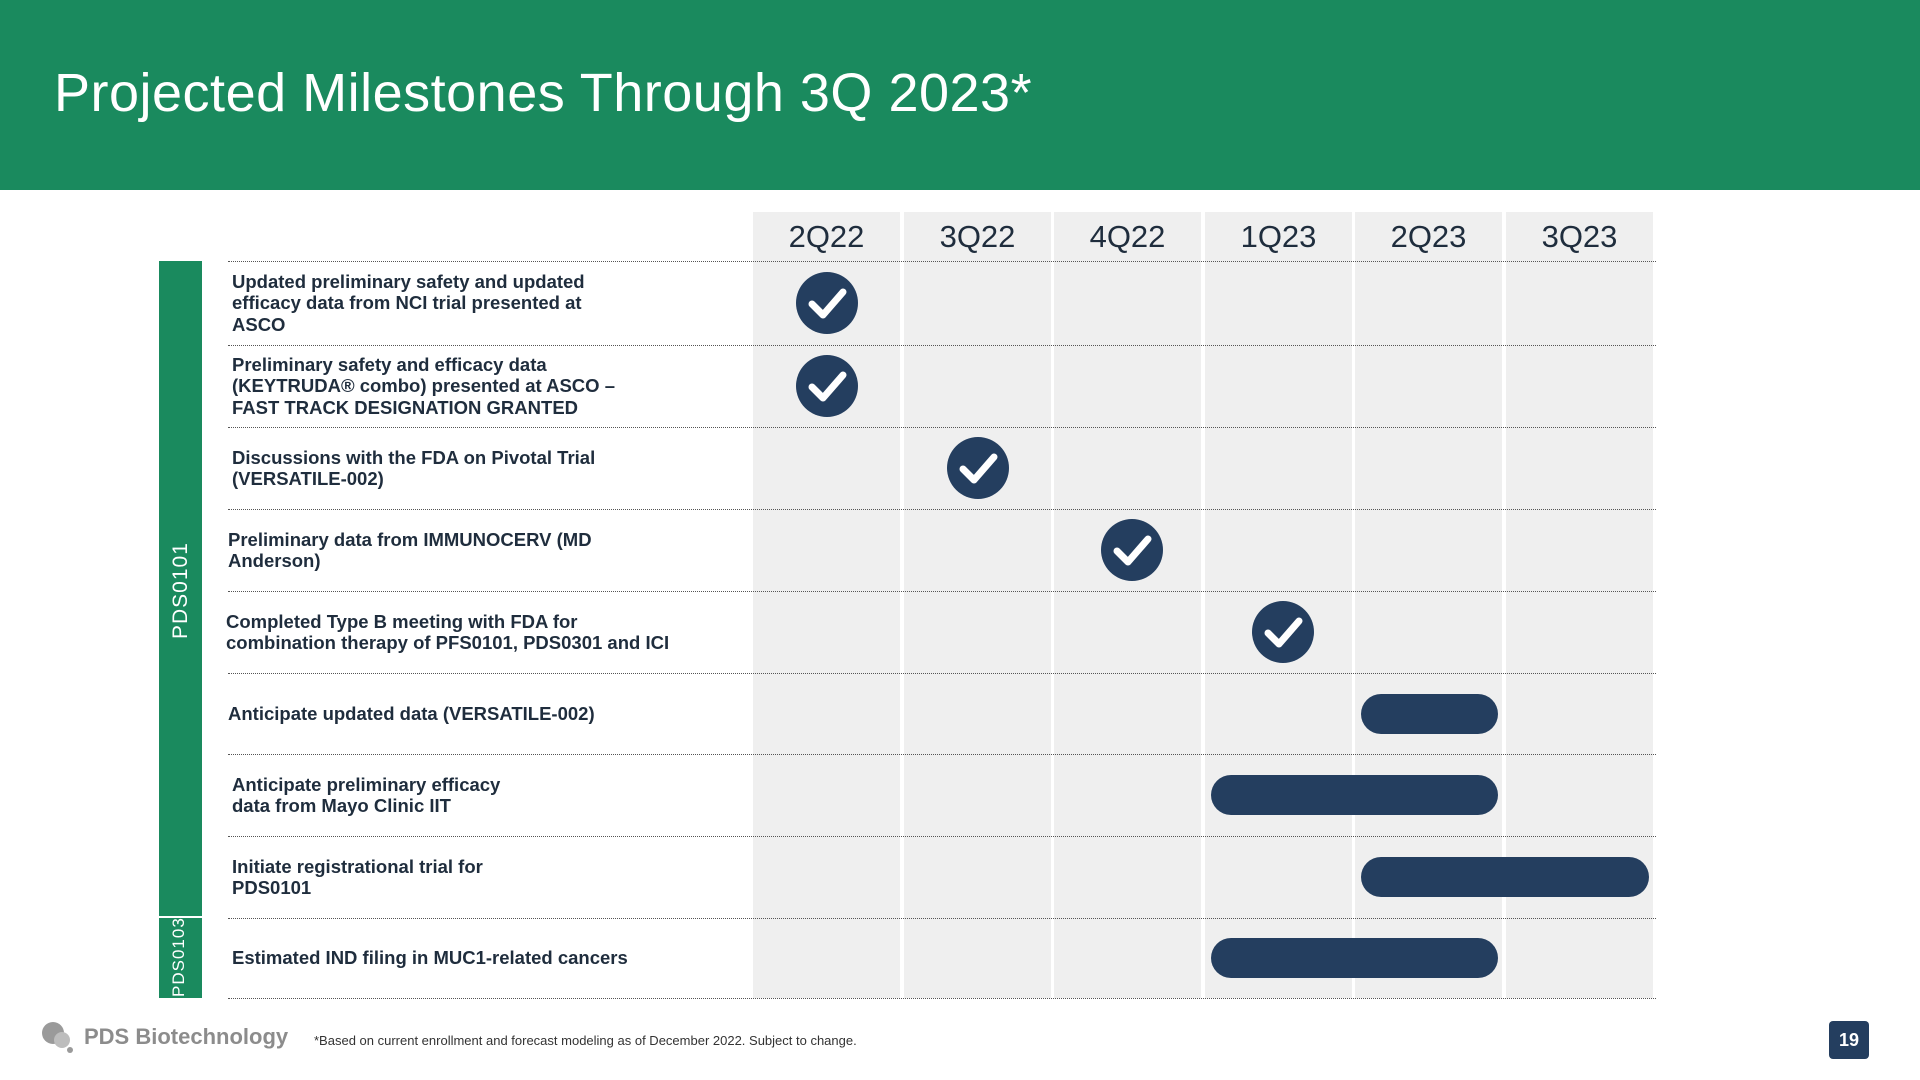  What do you see at coordinates (1849, 1040) in the screenshot?
I see `page-number: 19` at bounding box center [1849, 1040].